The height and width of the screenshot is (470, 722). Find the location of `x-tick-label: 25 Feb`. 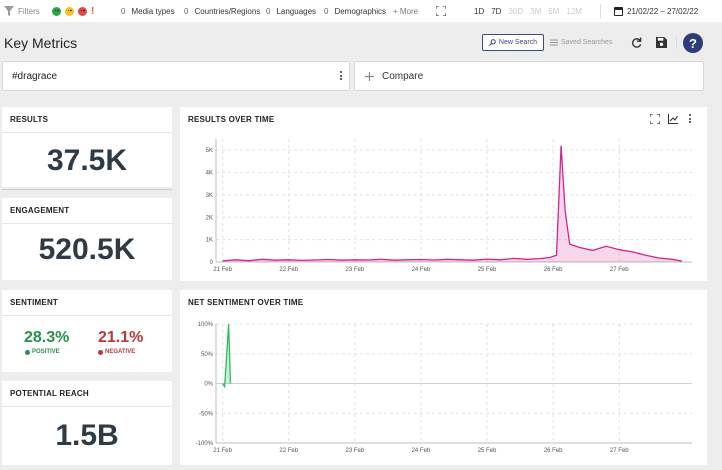

x-tick-label: 25 Feb is located at coordinates (487, 270).